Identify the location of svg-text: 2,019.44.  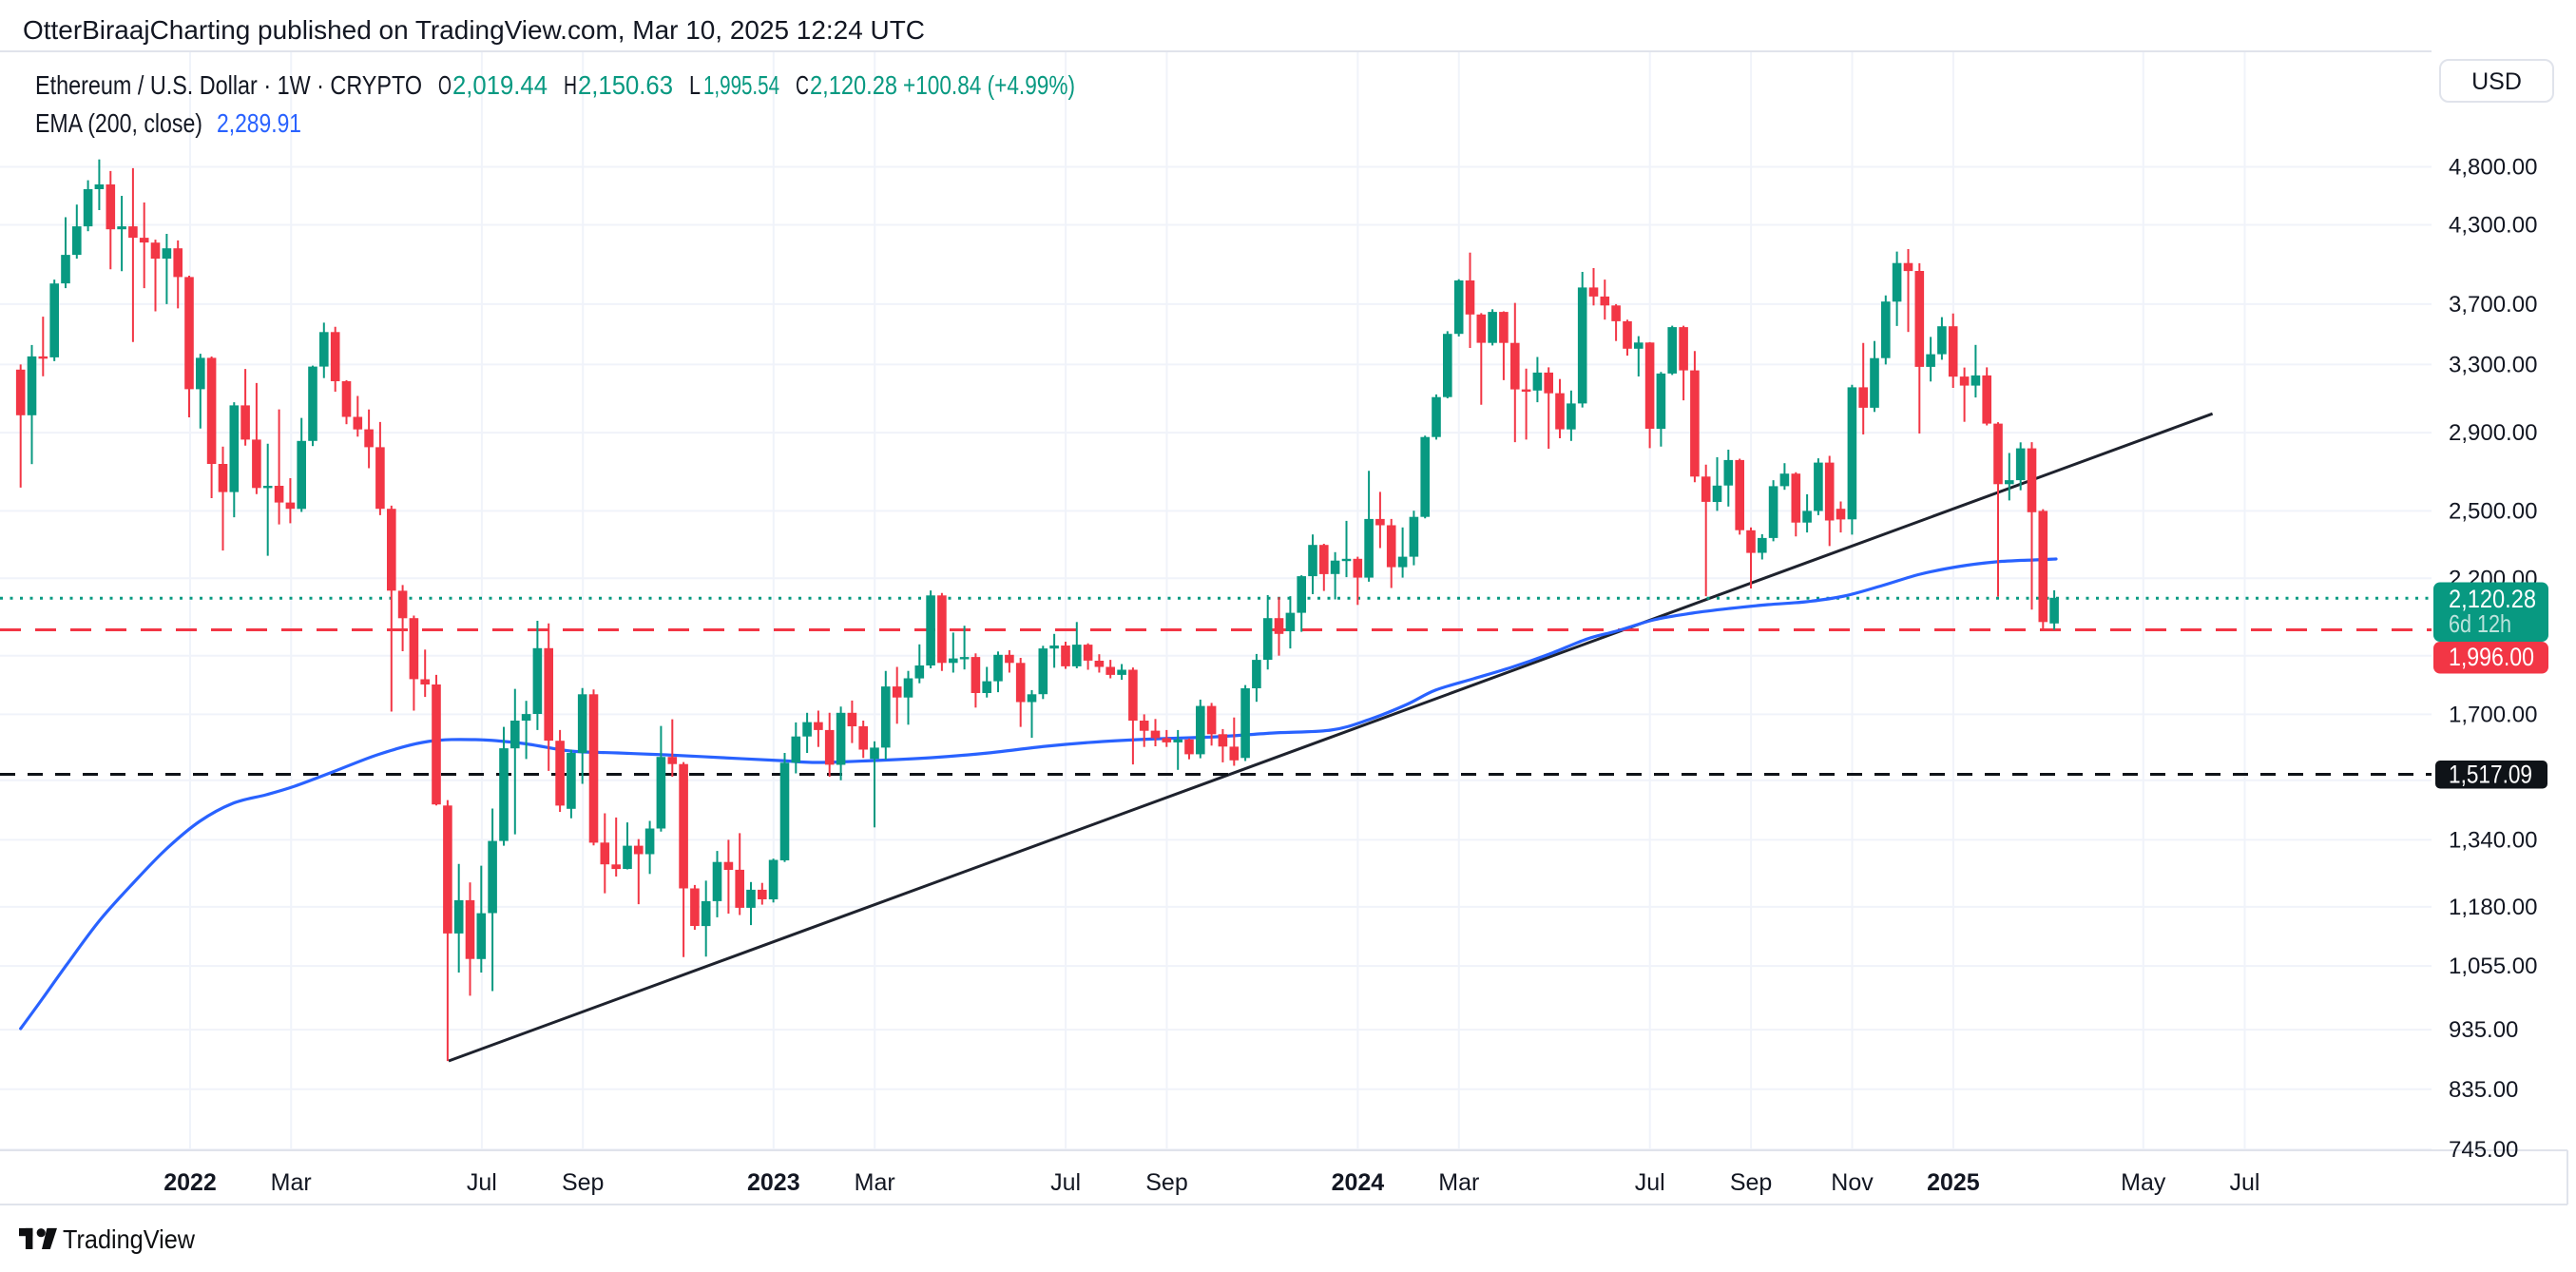
(500, 85).